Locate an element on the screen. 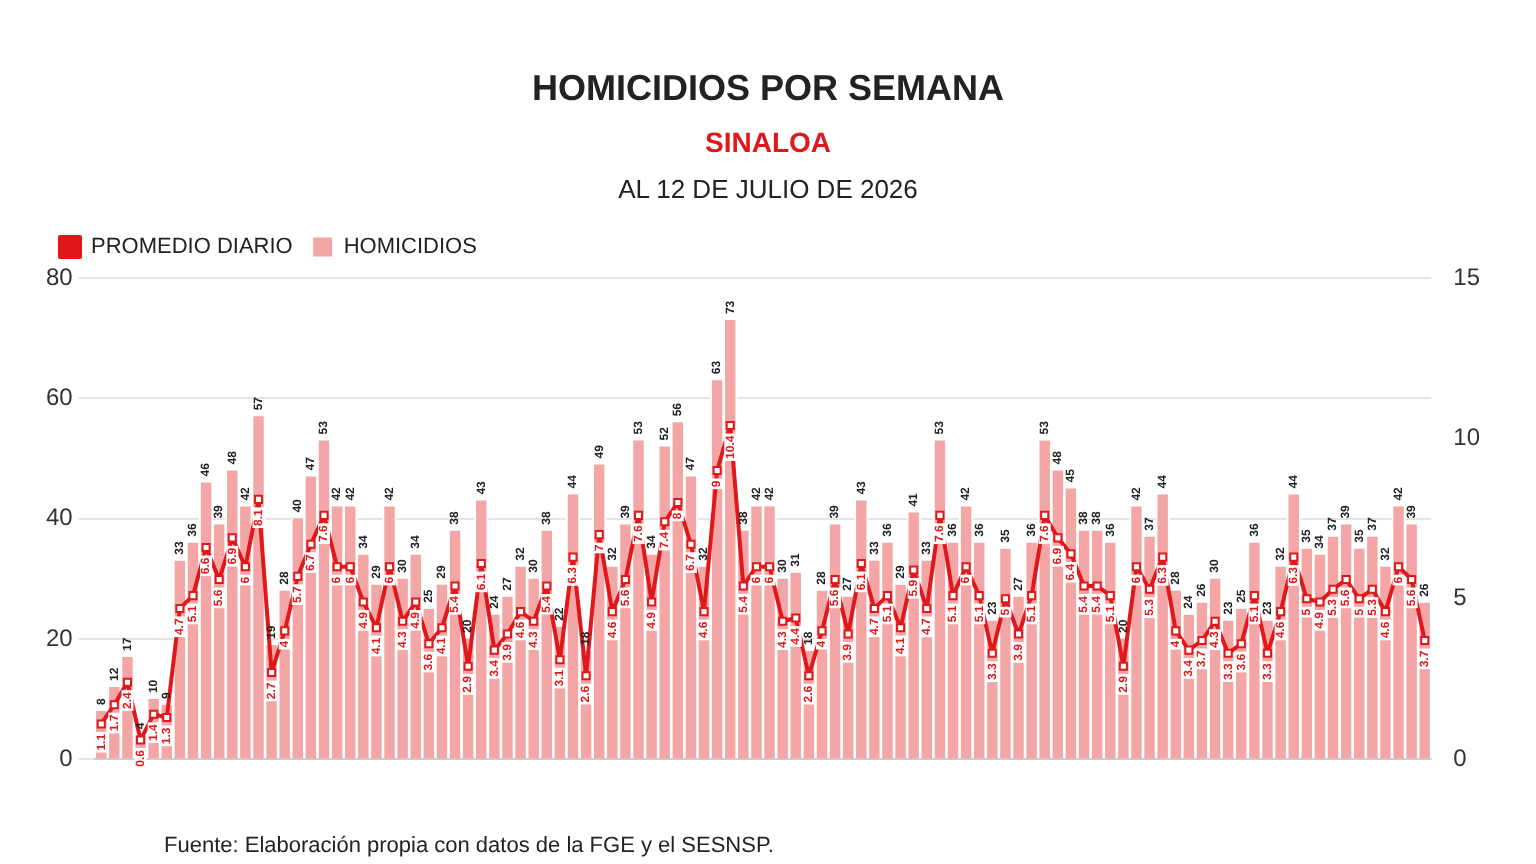 This screenshot has height=864, width=1536. y-tick-label: 0 is located at coordinates (66, 757).